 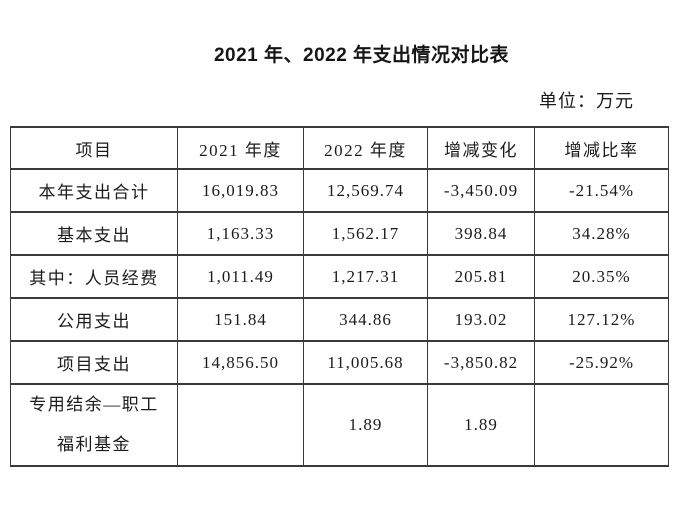 What do you see at coordinates (94, 362) in the screenshot?
I see `row-label-cell: 项目支出` at bounding box center [94, 362].